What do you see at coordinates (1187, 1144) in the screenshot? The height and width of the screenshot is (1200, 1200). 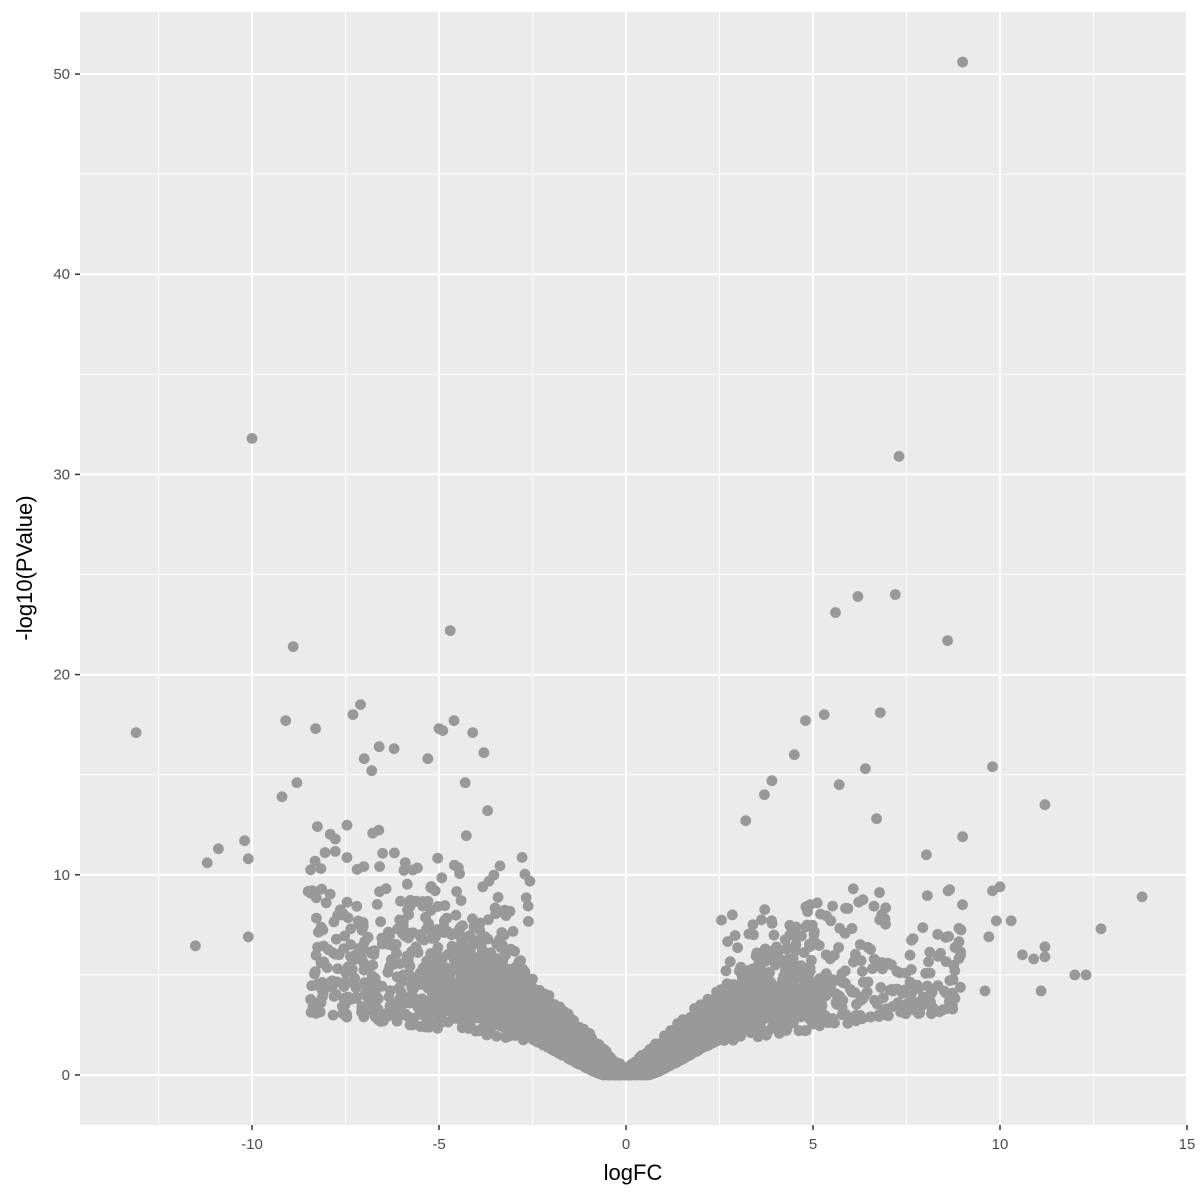 I see `x-tick-label: 15` at bounding box center [1187, 1144].